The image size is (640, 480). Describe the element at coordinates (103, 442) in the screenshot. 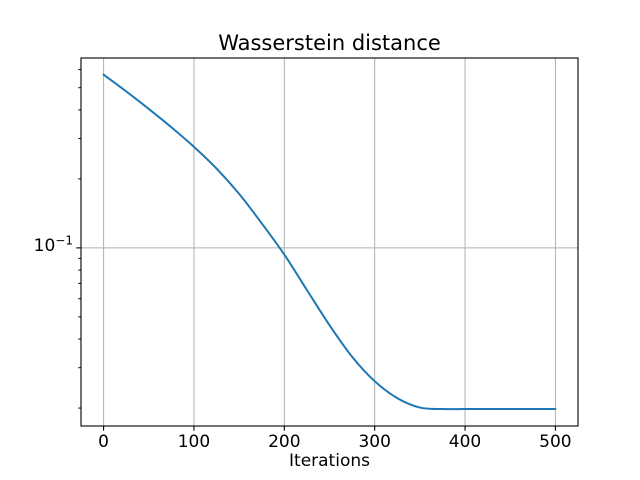

I see `x-tick-label: 0` at that location.